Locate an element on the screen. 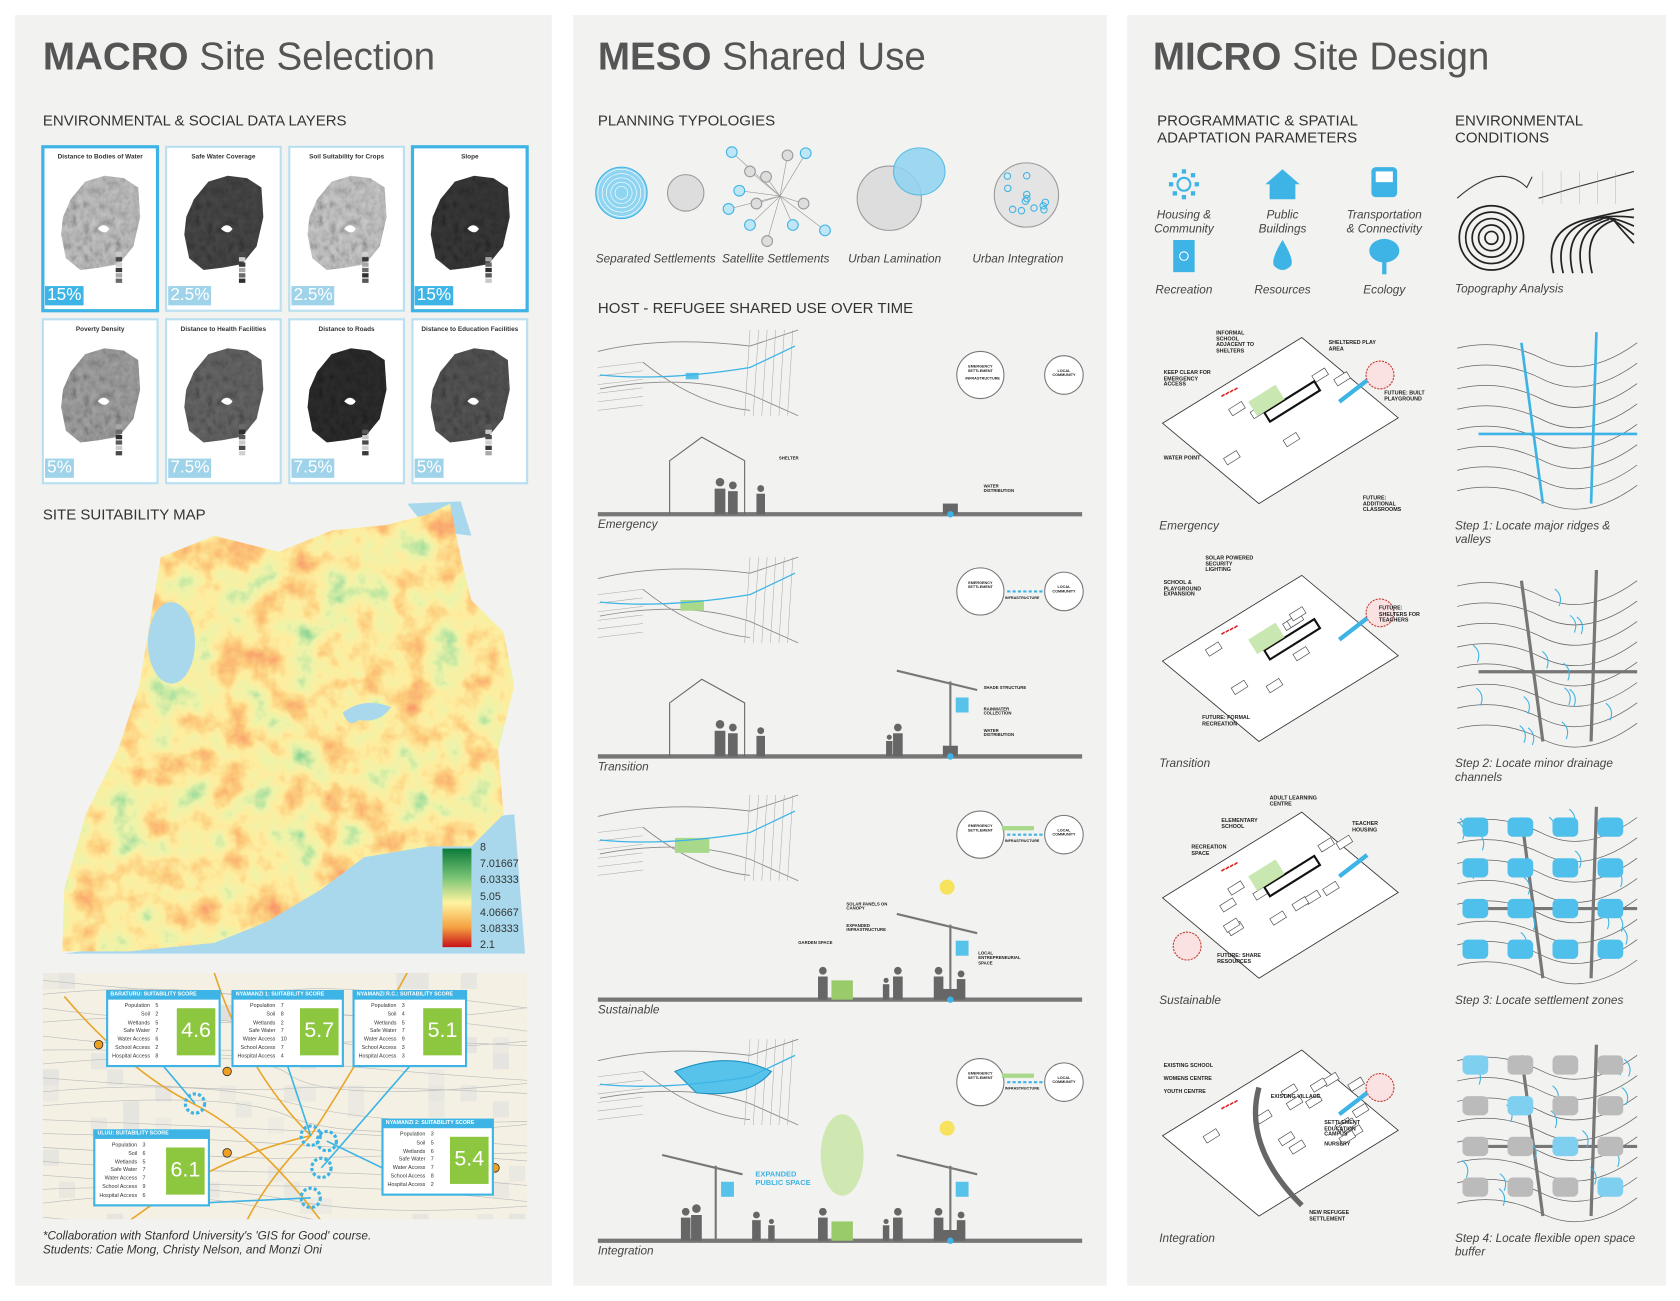 This screenshot has width=1680, height=1301. sun is located at coordinates (947, 1128).